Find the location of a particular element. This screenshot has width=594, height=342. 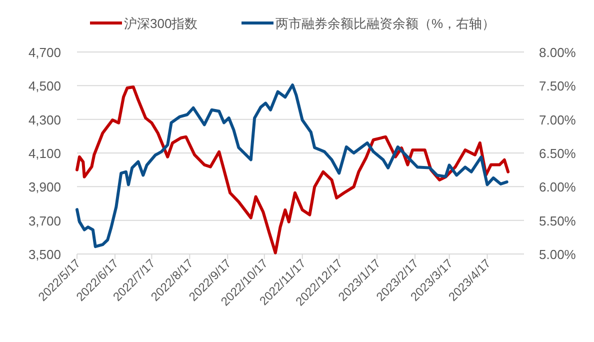

y2-tick-label: 7.00% is located at coordinates (557, 120).